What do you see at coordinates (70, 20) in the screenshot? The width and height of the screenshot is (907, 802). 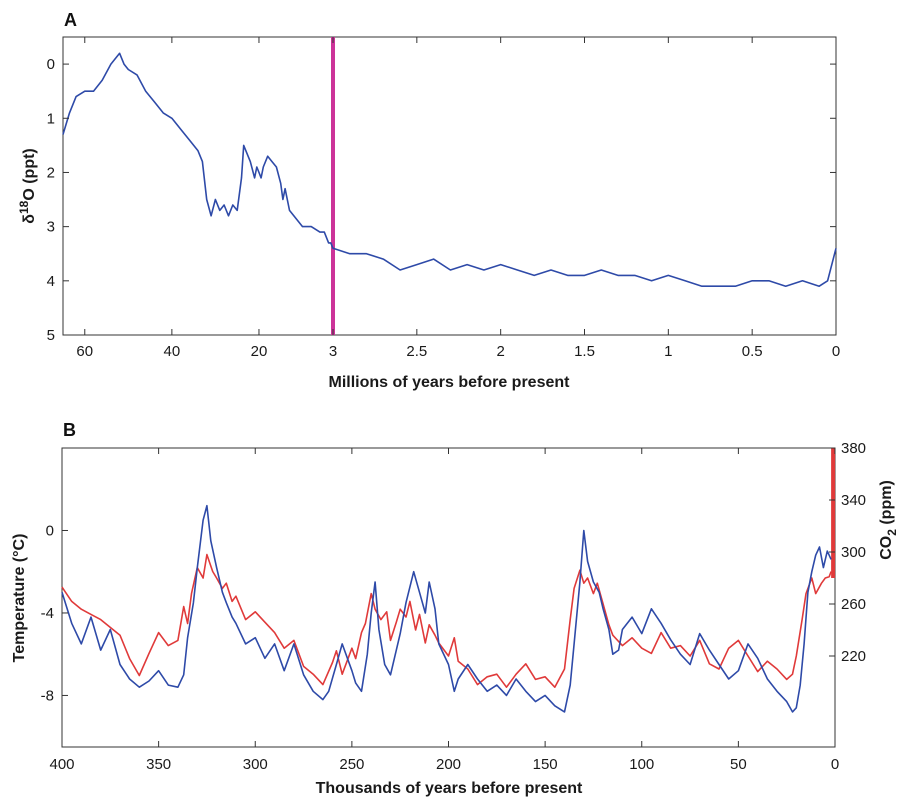 I see `panel-a-label: A` at bounding box center [70, 20].